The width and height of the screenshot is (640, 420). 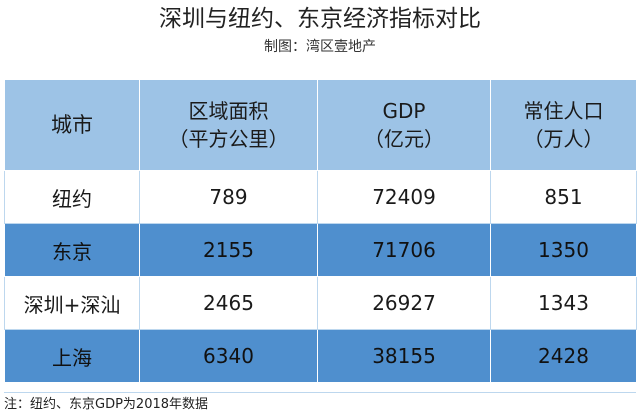 What do you see at coordinates (106, 404) in the screenshot?
I see `footnote: 注：纽约、东京GDP为2018年数据` at bounding box center [106, 404].